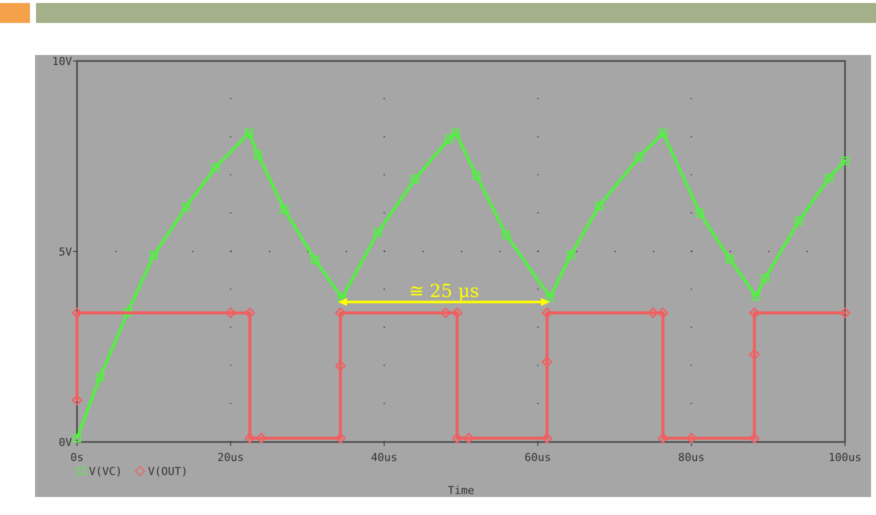  Describe the element at coordinates (444, 291) in the screenshot. I see `annotation: ≅ 25 μs` at that location.